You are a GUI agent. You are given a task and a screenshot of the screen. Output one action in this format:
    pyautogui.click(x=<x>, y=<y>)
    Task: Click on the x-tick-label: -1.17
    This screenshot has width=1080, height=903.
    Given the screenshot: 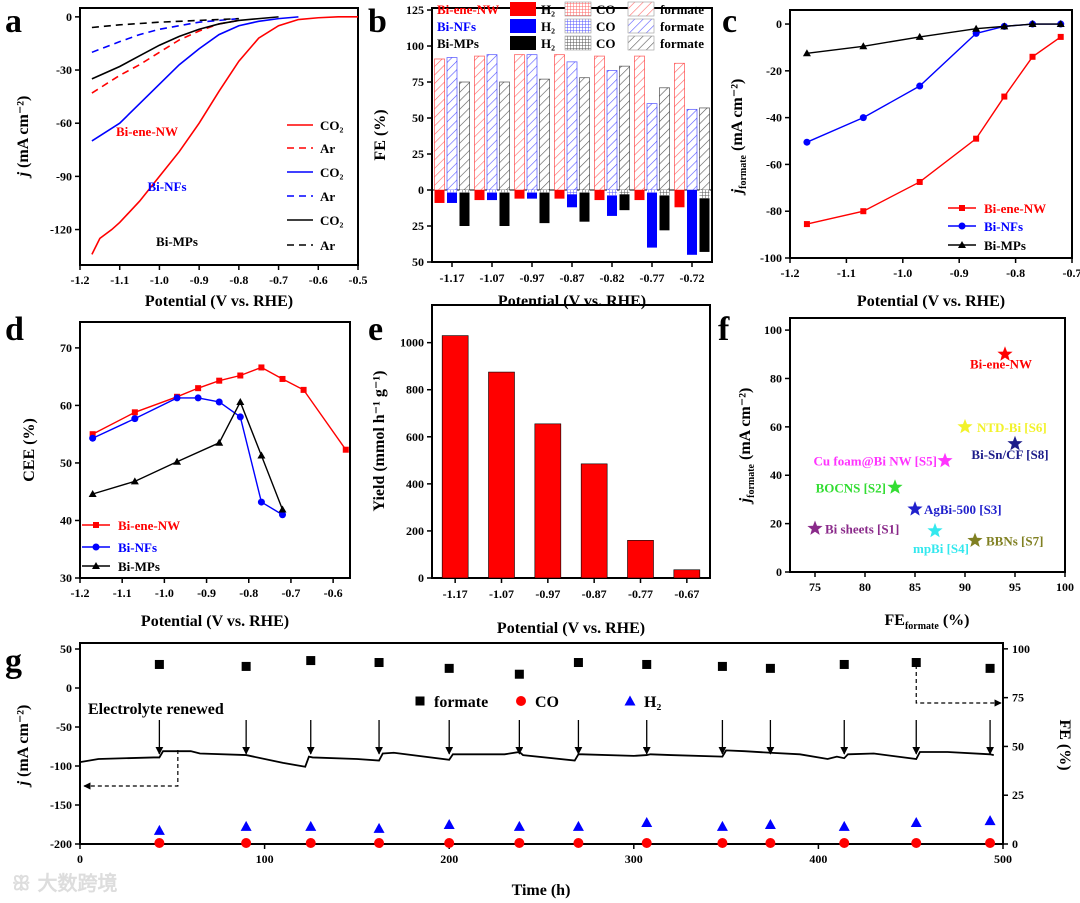 What is the action you would take?
    pyautogui.click(x=455, y=594)
    